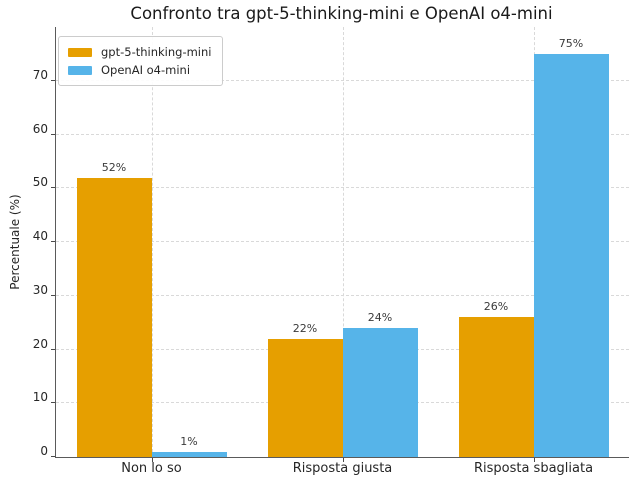  What do you see at coordinates (146, 70) in the screenshot?
I see `legend-label: OpenAI o4-mini` at bounding box center [146, 70].